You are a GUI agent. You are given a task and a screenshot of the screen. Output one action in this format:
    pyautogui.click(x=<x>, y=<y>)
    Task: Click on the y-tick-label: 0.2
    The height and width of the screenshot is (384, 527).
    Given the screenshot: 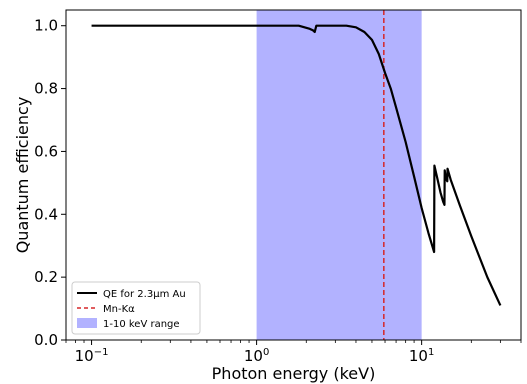 What is the action you would take?
    pyautogui.click(x=46, y=277)
    